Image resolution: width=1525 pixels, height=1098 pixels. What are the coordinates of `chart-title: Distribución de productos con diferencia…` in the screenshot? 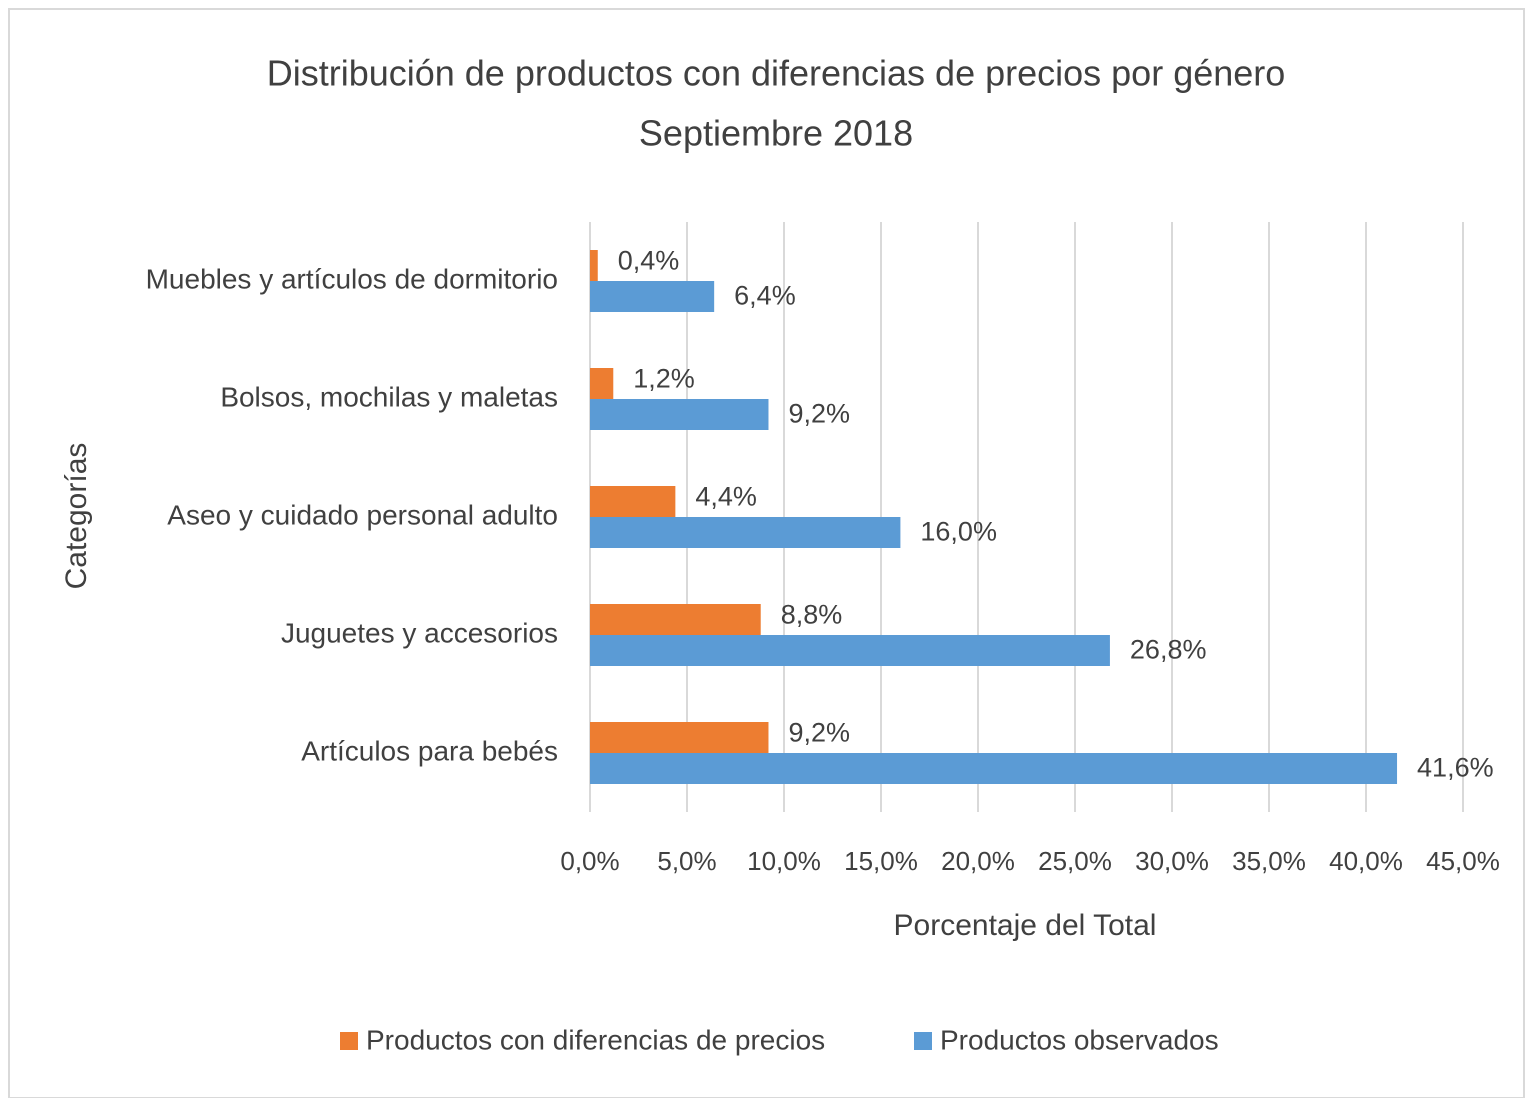 It's located at (776, 73).